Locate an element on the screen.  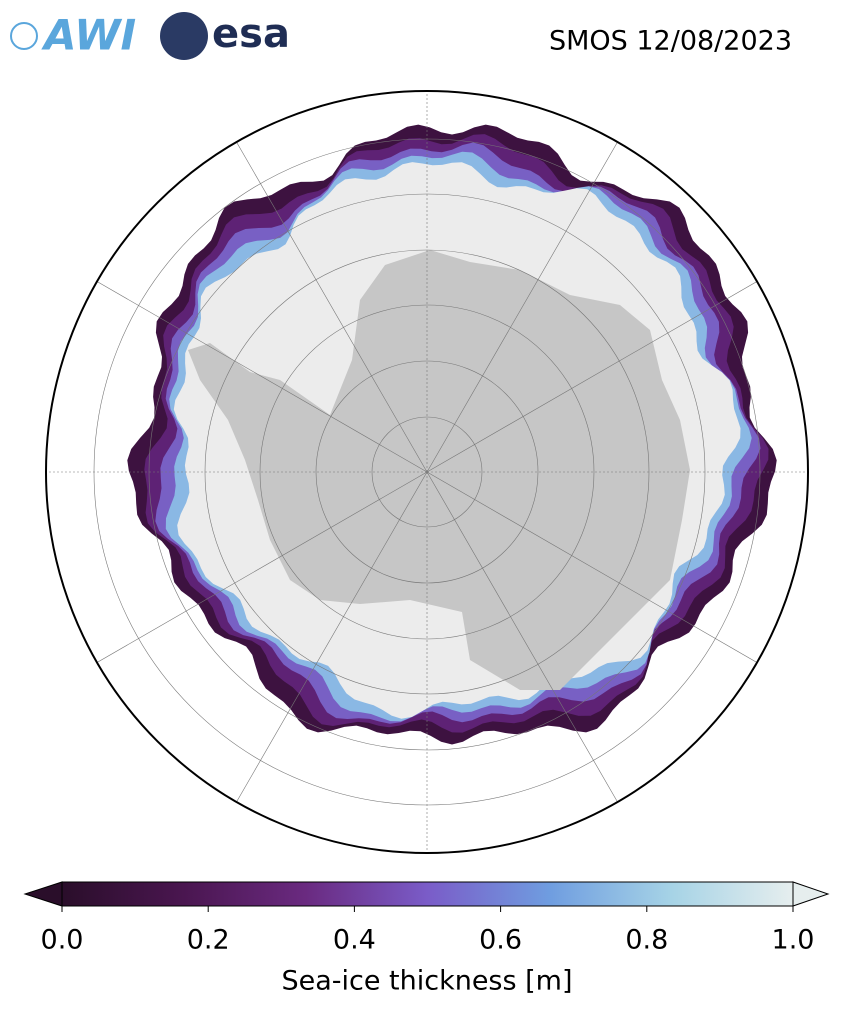
colorbar-tick-label: 0.4 is located at coordinates (354, 940).